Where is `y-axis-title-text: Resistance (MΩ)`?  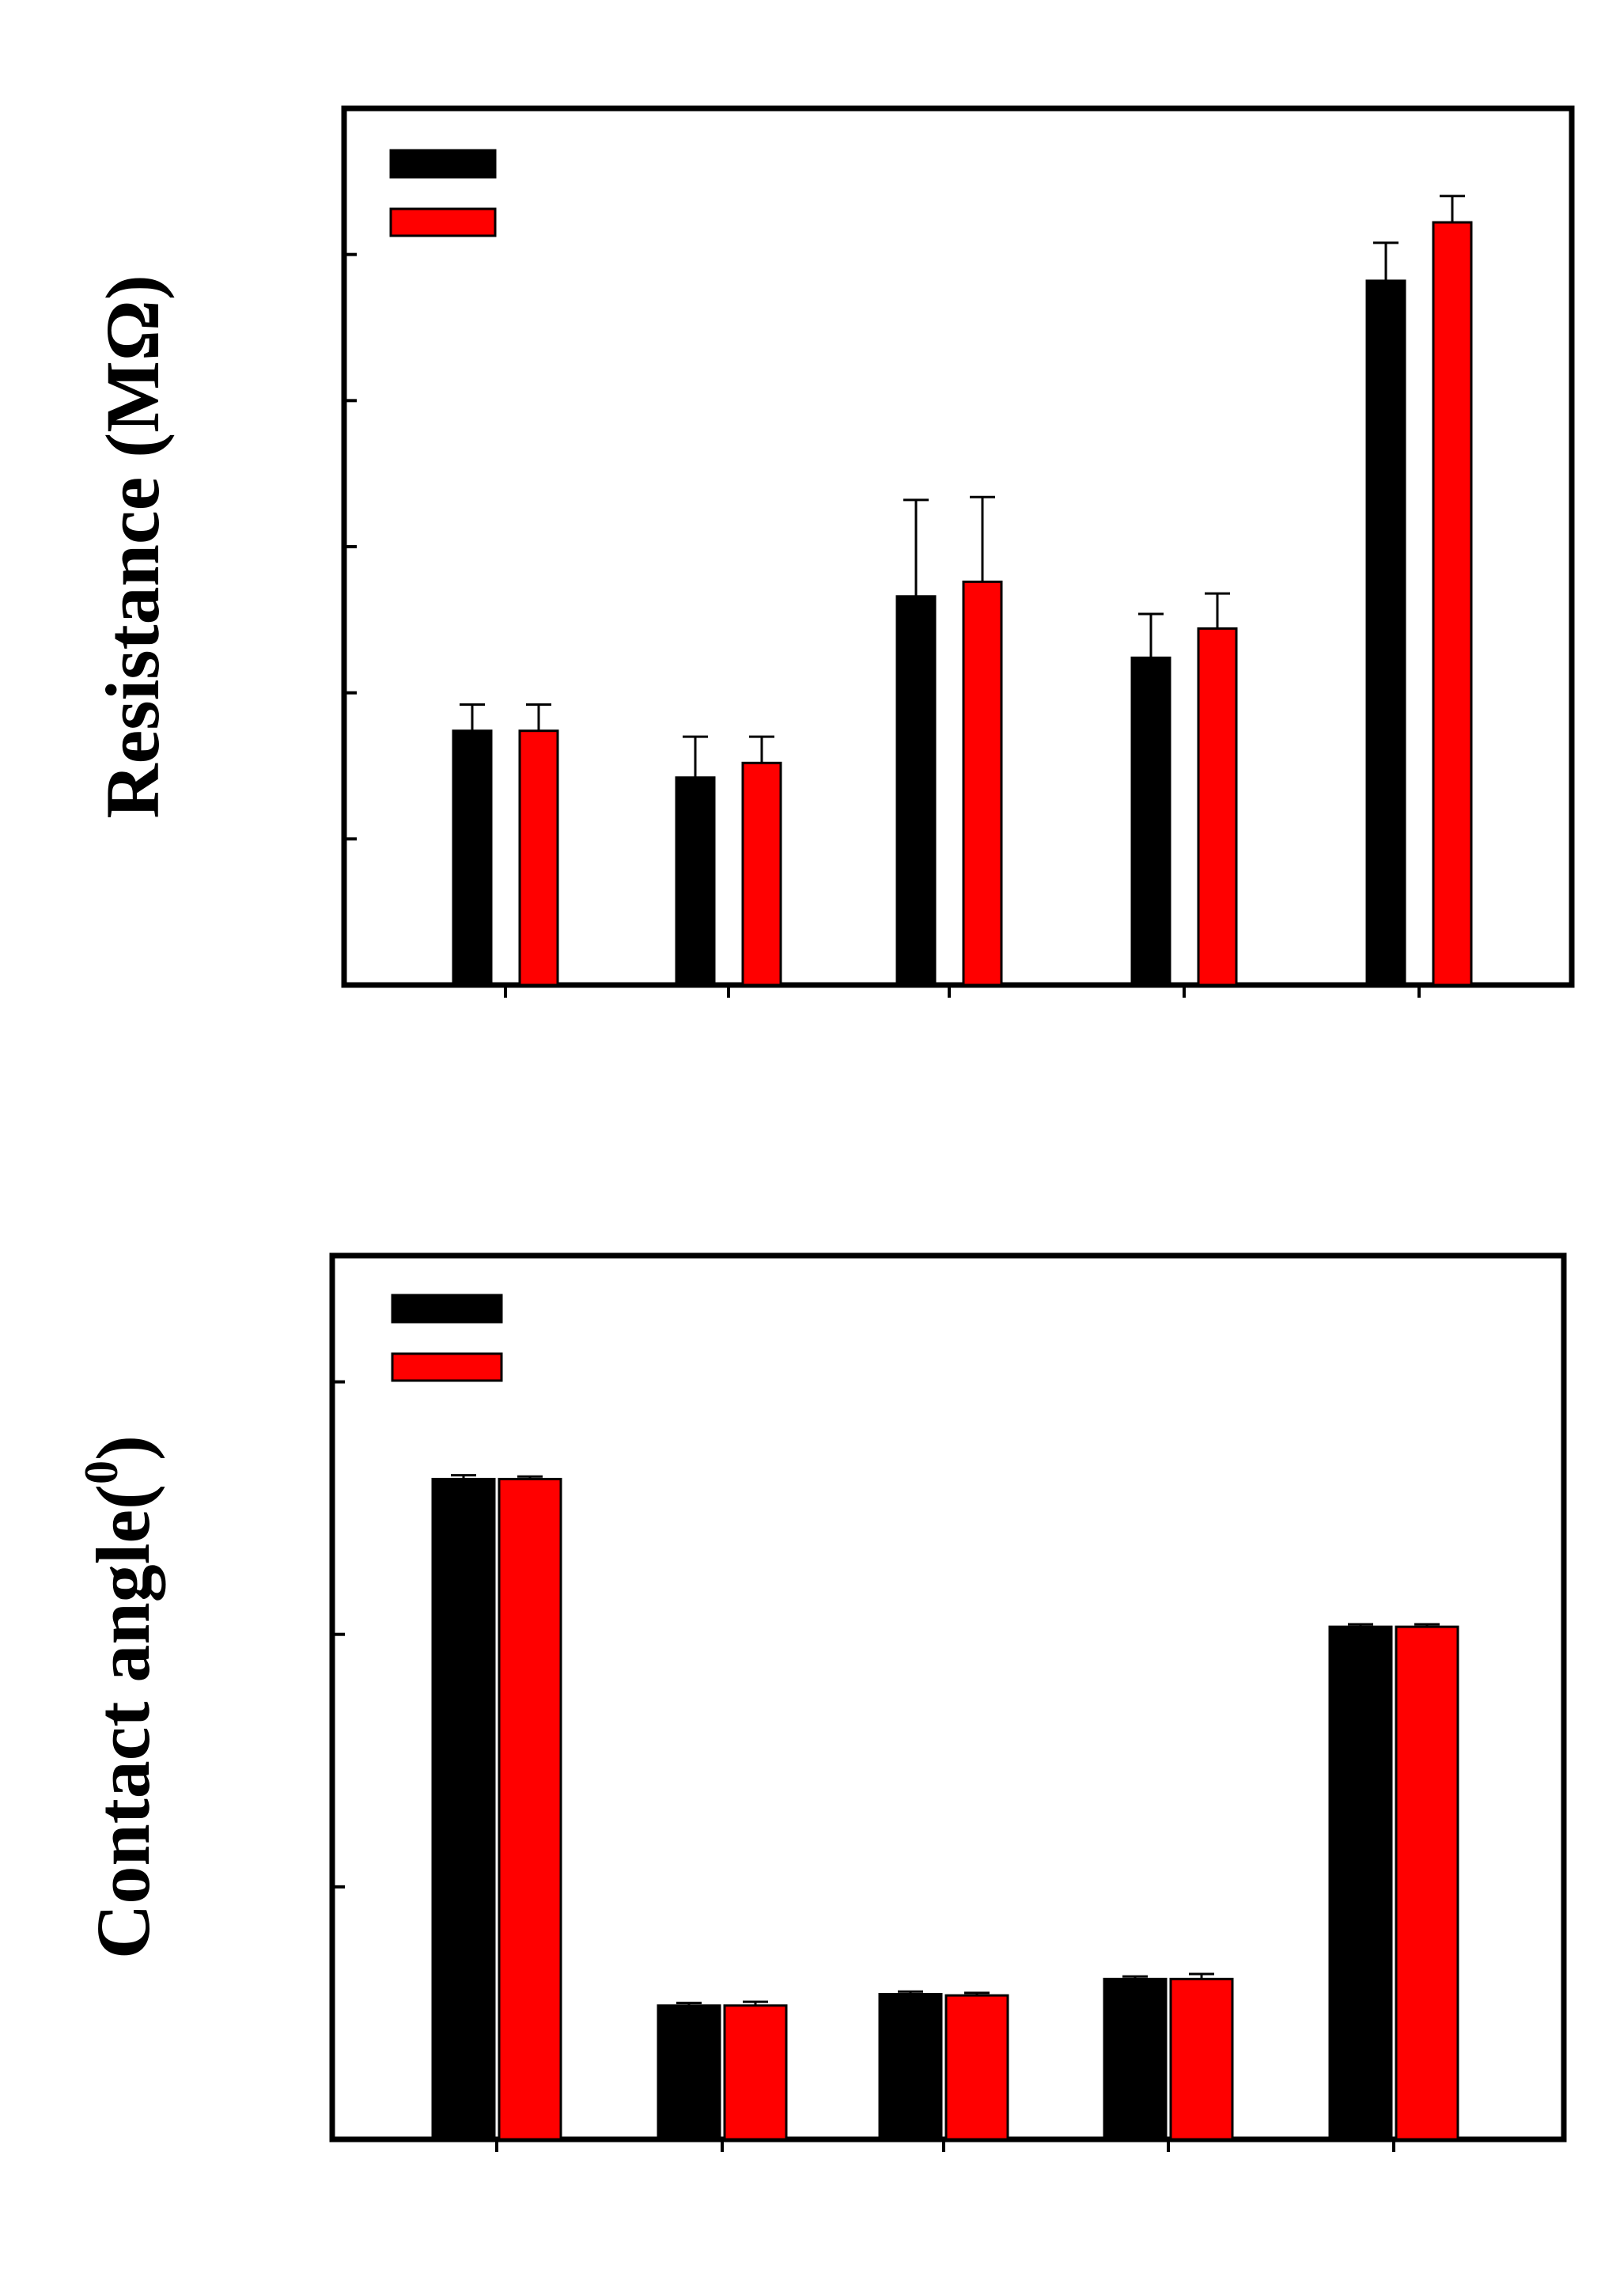
y-axis-title-text: Resistance (MΩ) is located at coordinates (132, 546).